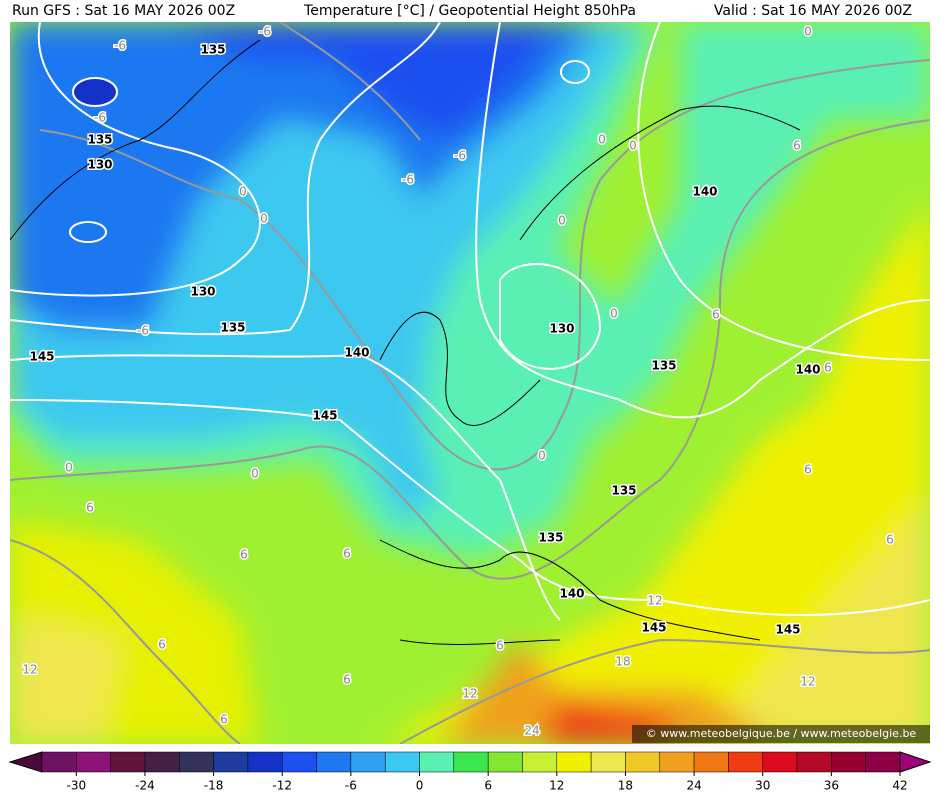  Describe the element at coordinates (899, 786) in the screenshot. I see `colorbar-label: 42` at that location.